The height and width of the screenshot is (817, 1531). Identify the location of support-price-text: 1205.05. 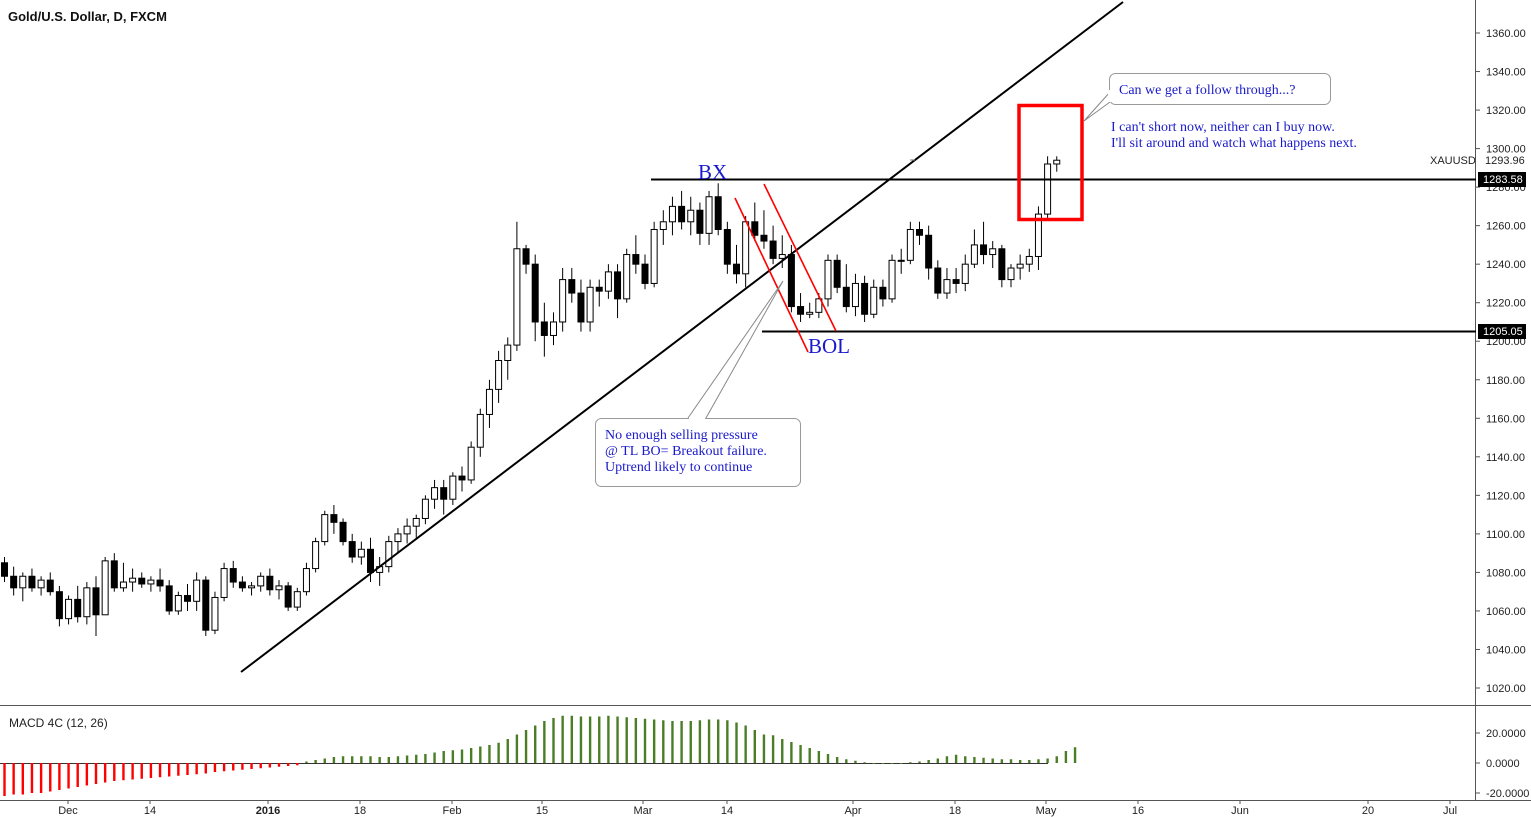
(1503, 332).